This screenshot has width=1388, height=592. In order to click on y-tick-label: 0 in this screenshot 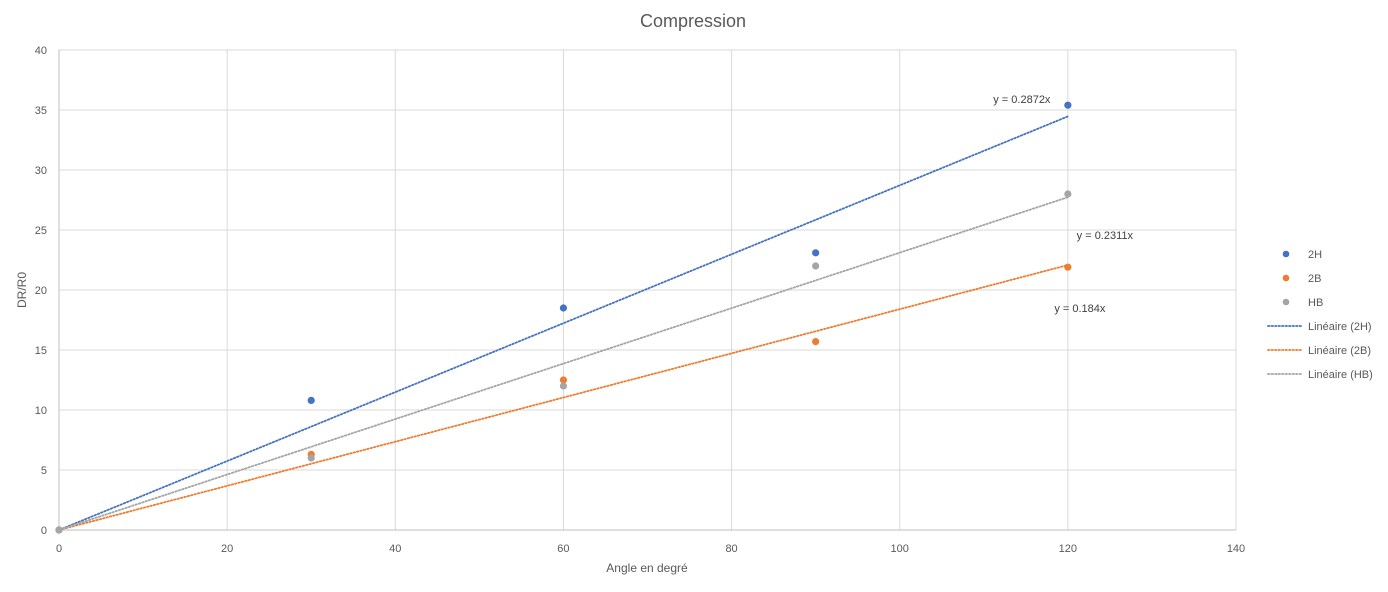, I will do `click(44, 531)`.